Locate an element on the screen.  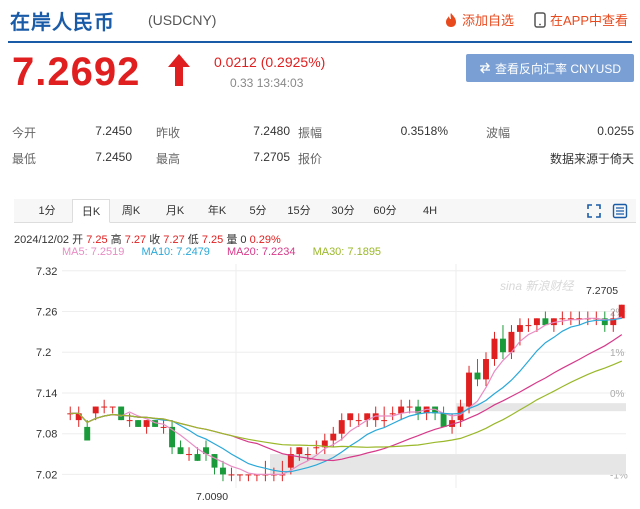
add-favorite-label: 添加自选 is located at coordinates (488, 20).